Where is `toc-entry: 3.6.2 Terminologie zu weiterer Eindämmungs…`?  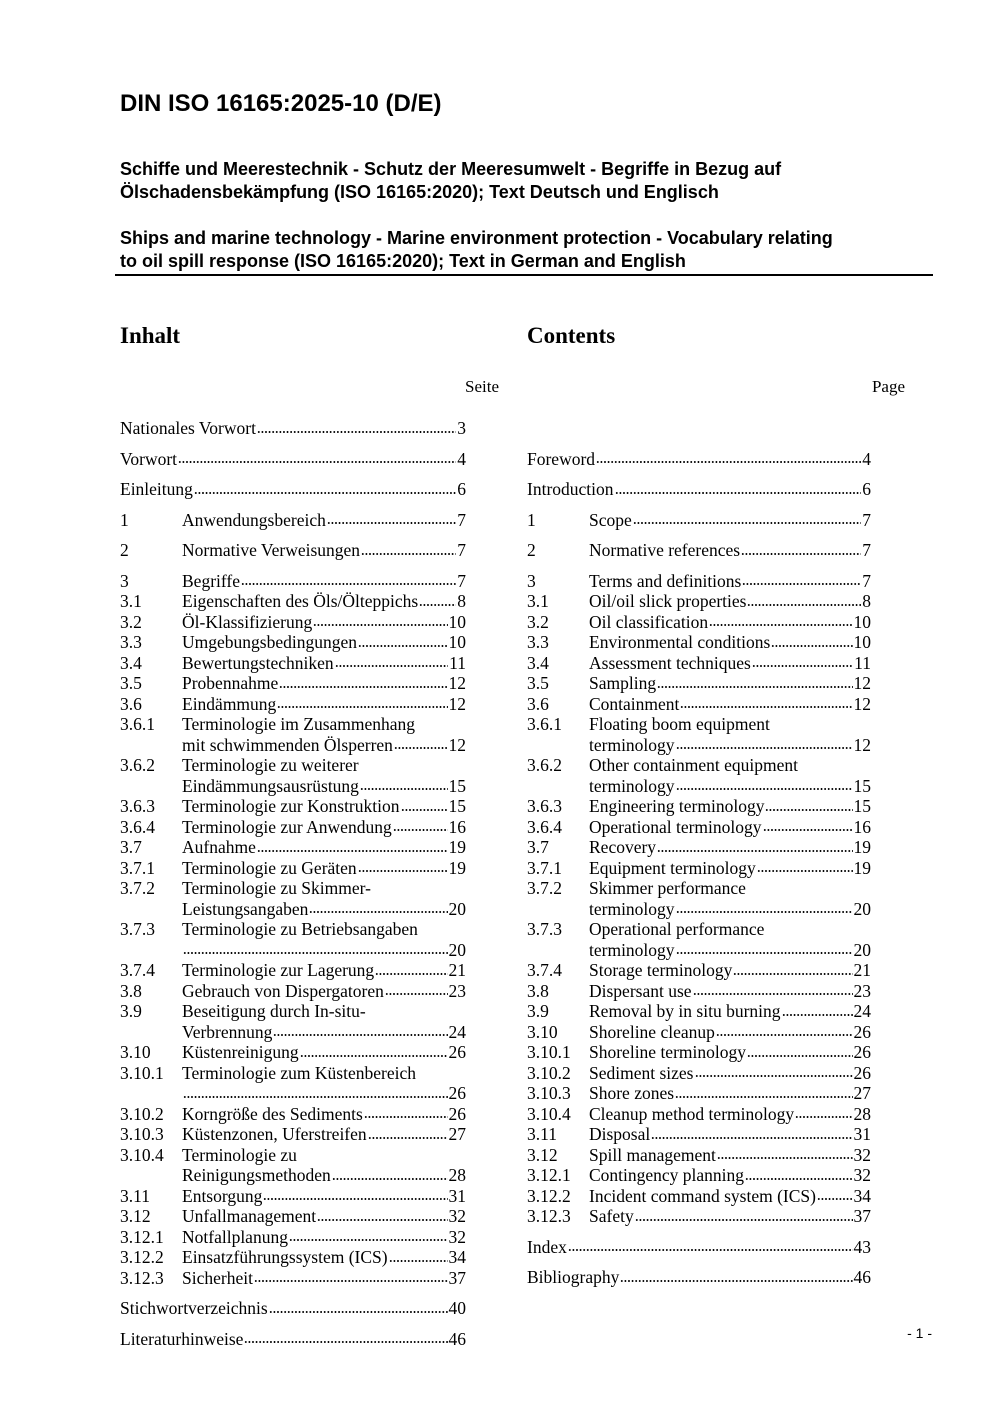
toc-entry: 3.6.2 Terminologie zu weiterer Eindämmungs… is located at coordinates (293, 775).